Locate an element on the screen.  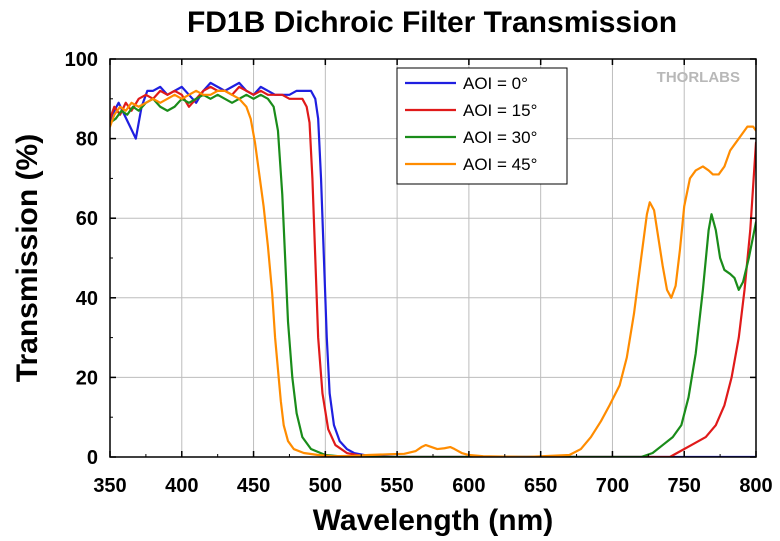
legend-label-3: AOI = 45° is located at coordinates (500, 164).